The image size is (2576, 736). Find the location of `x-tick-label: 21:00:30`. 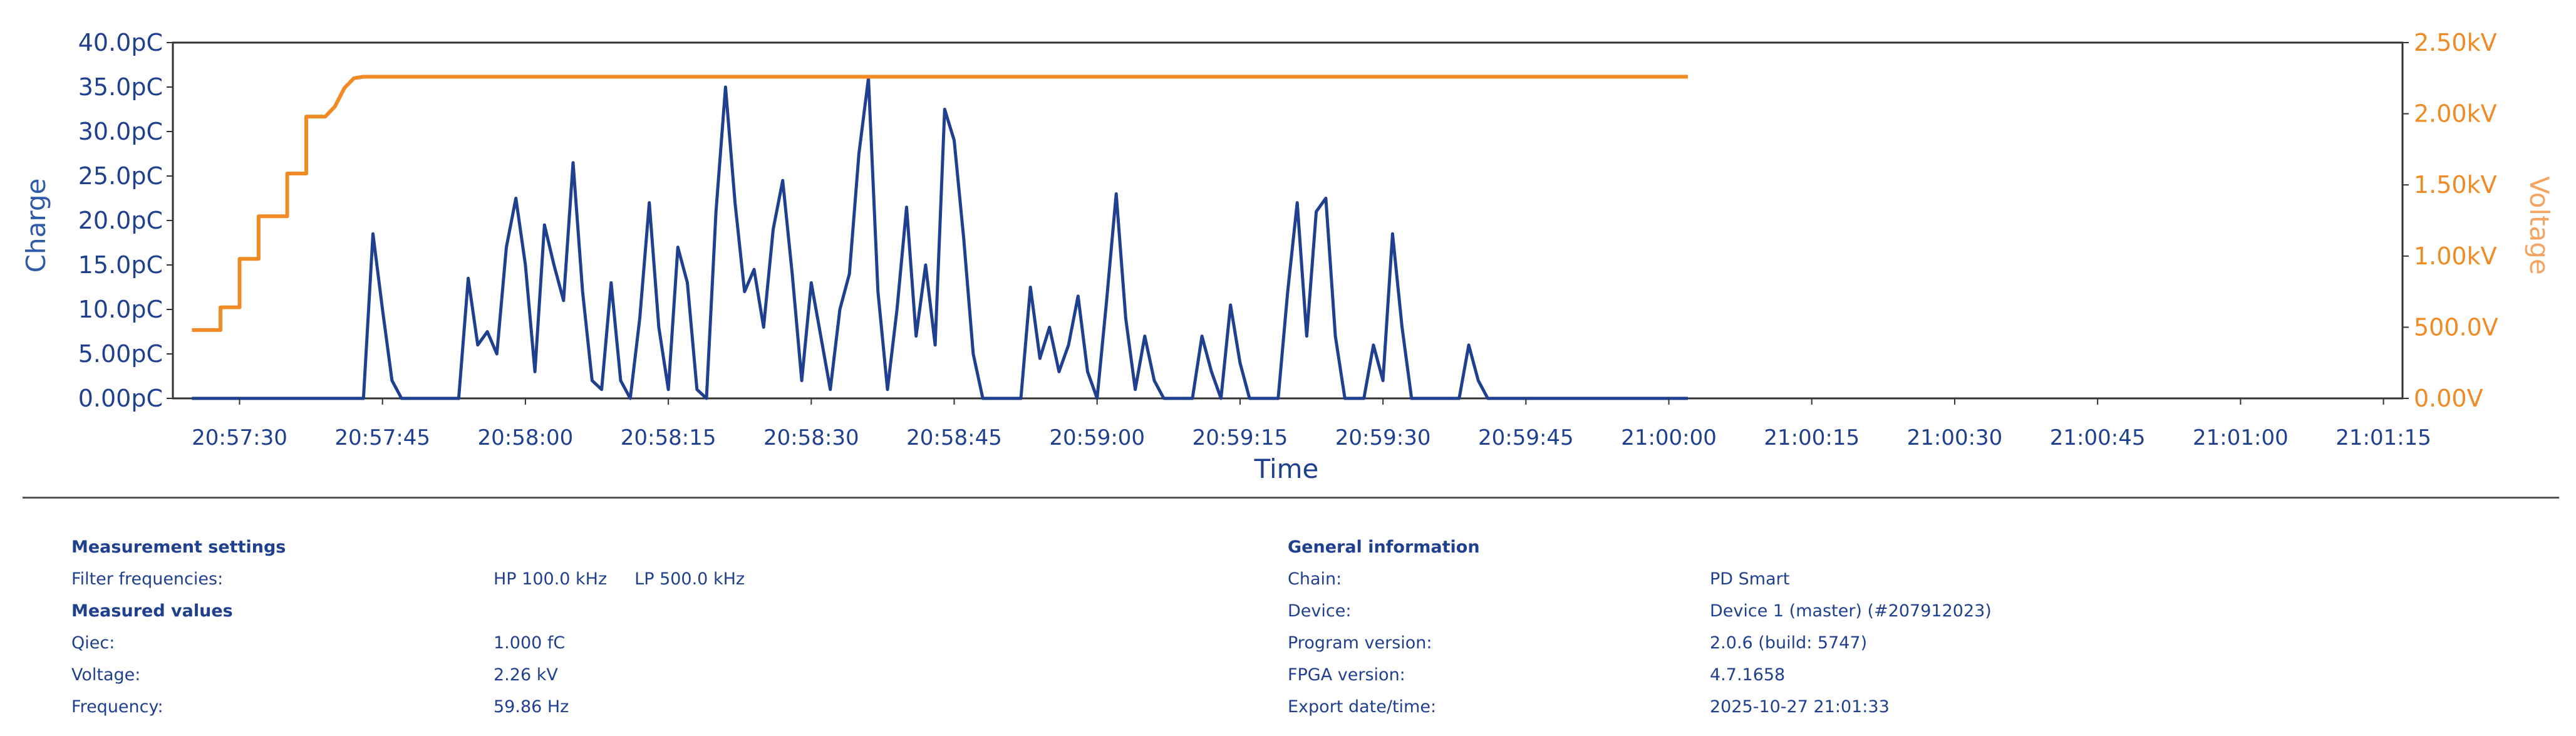

x-tick-label: 21:00:30 is located at coordinates (1955, 437).